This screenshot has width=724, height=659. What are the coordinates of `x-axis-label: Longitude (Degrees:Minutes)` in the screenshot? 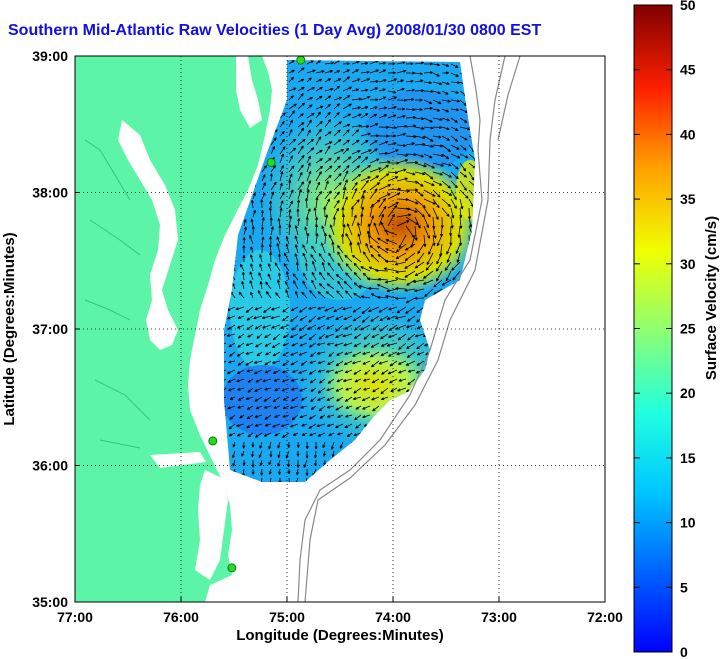 It's located at (340, 635).